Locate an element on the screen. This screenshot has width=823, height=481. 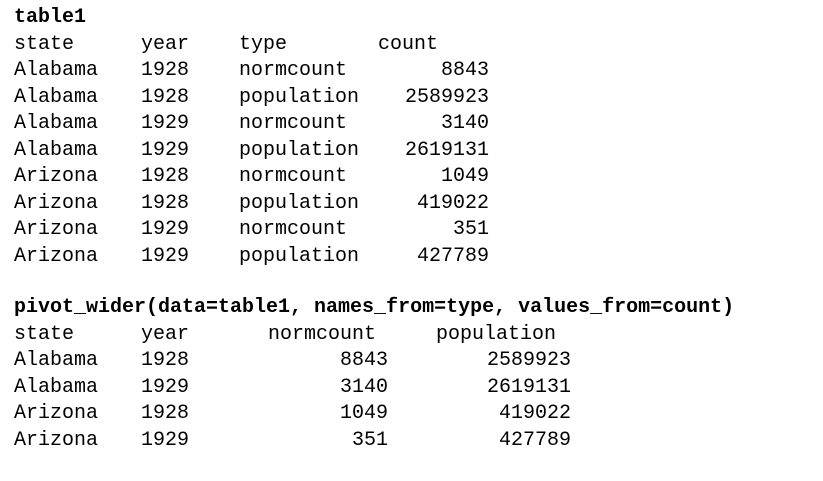
table1-title: table1 is located at coordinates (50, 17).